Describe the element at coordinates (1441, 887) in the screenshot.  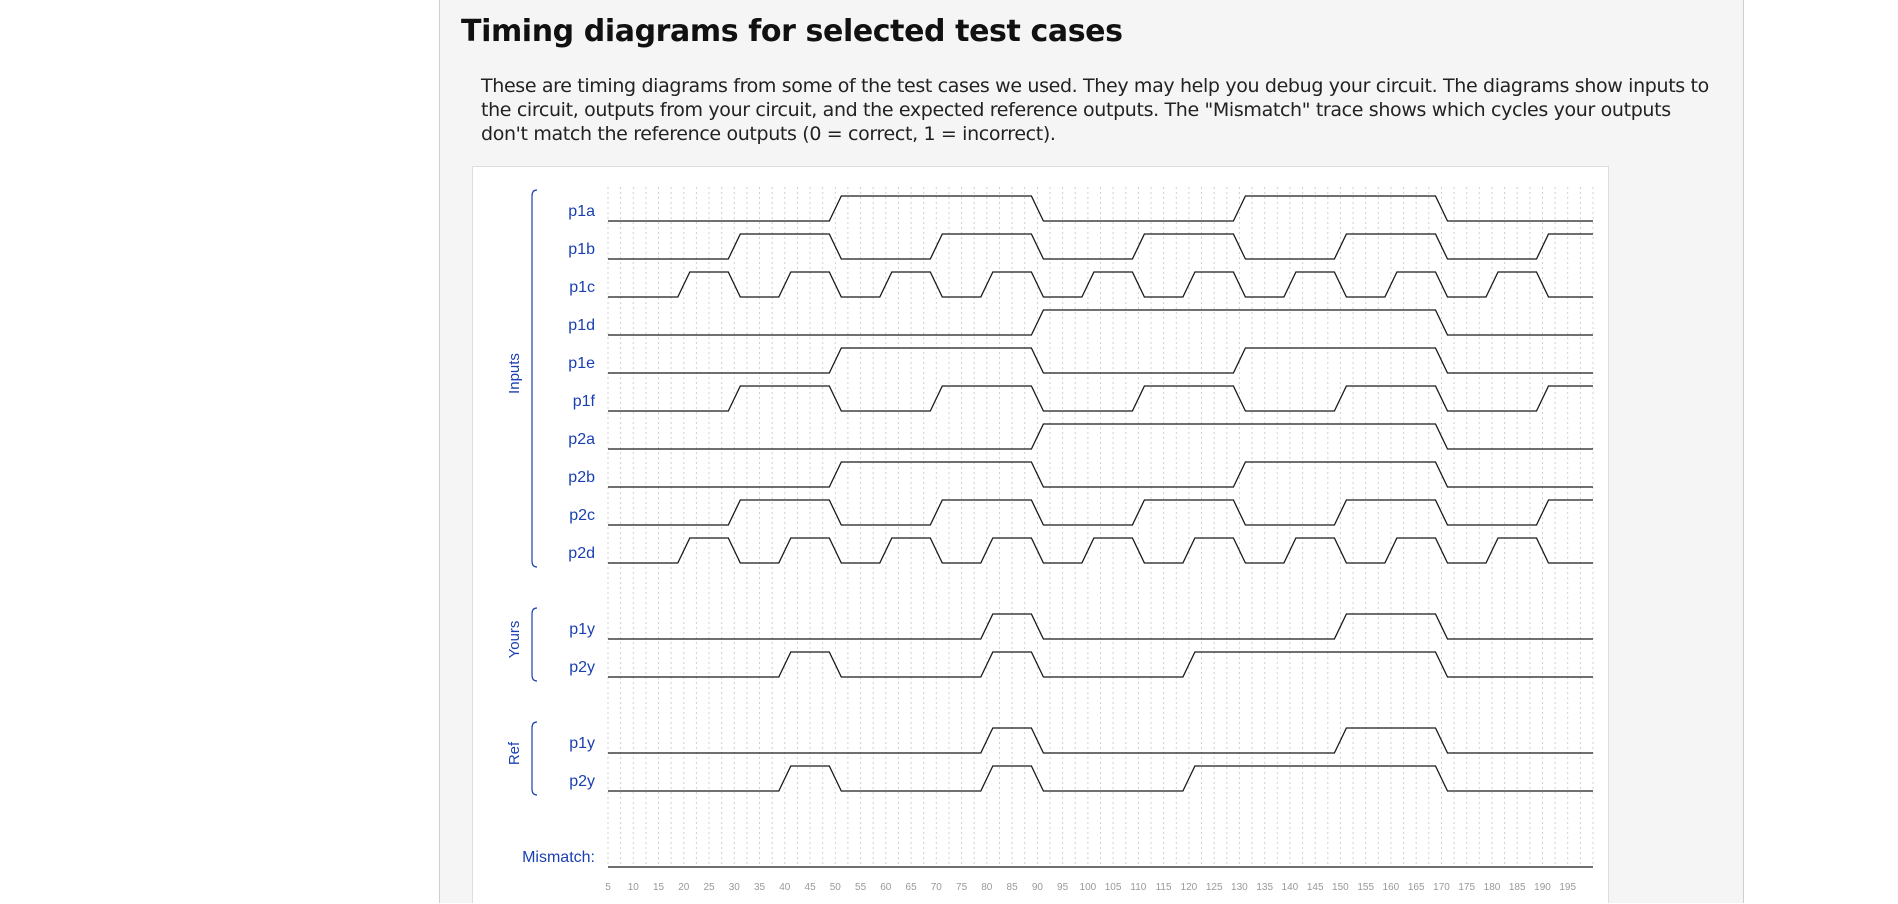
I see `time-tick-label: 170` at that location.